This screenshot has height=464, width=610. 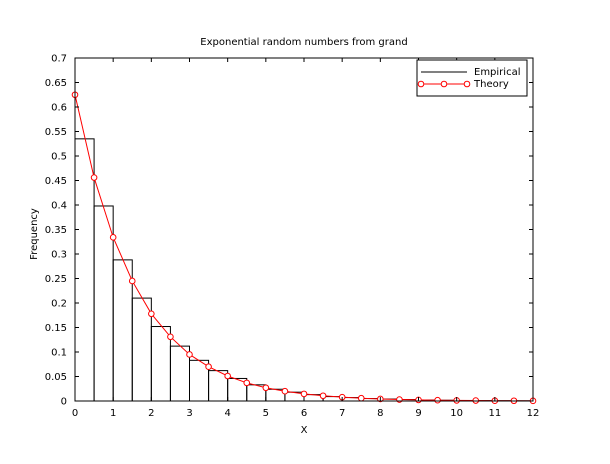 I want to click on x-axis-label: X, so click(x=304, y=430).